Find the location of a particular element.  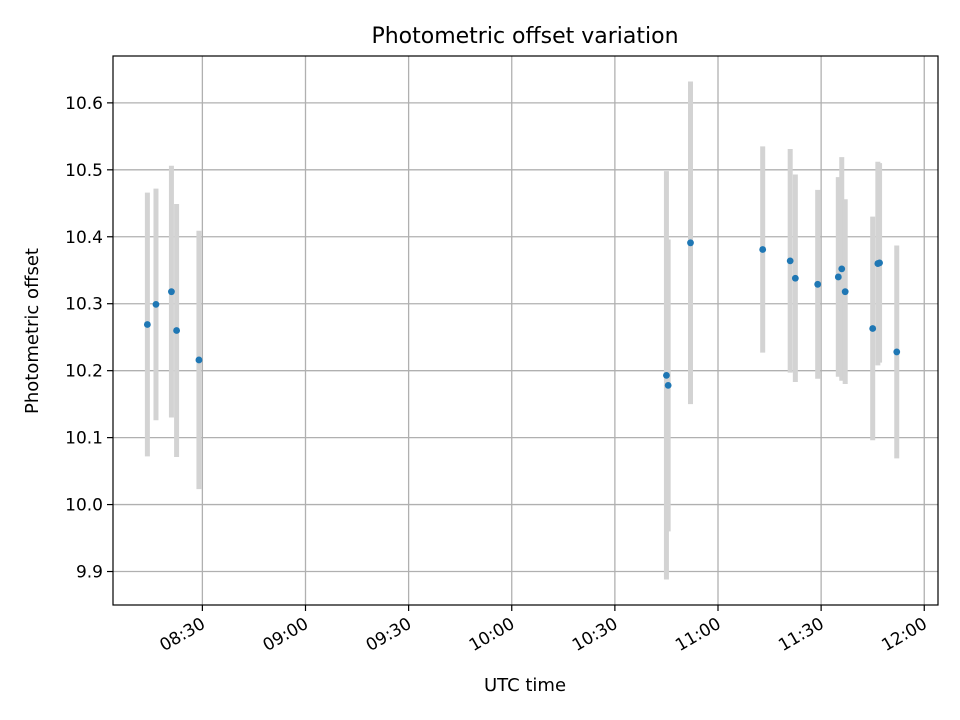

x-tick-label: 11:30 is located at coordinates (801, 635).